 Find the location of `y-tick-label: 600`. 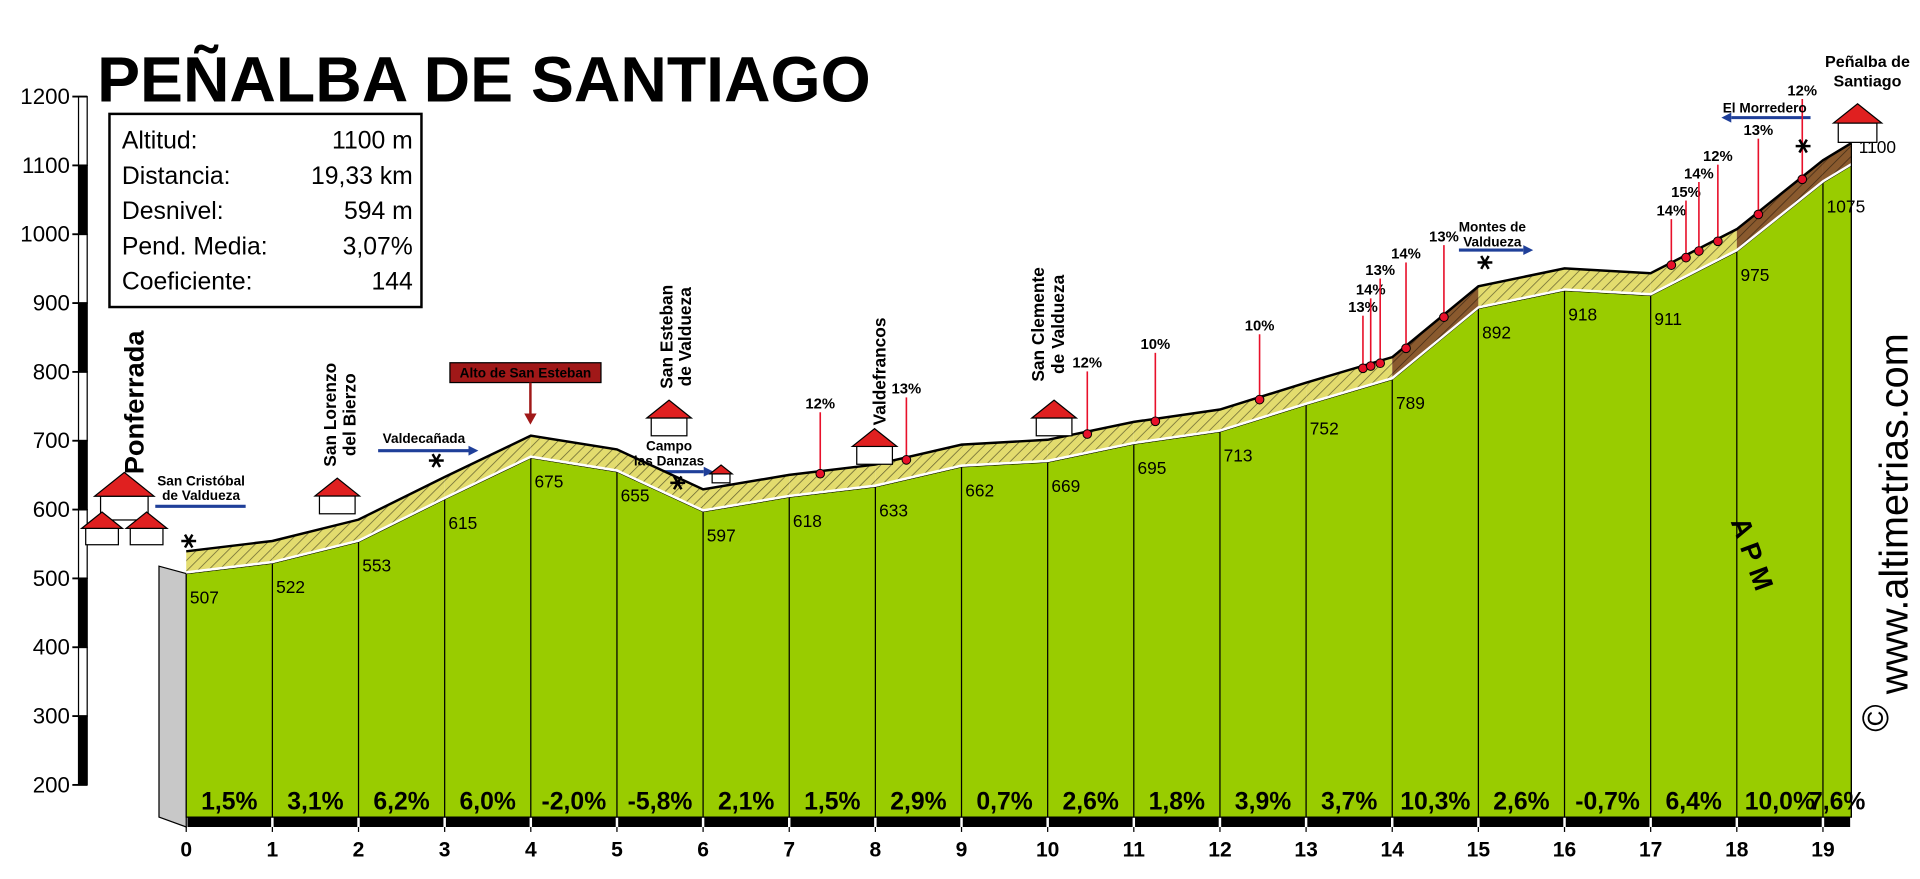

y-tick-label: 600 is located at coordinates (51, 509).